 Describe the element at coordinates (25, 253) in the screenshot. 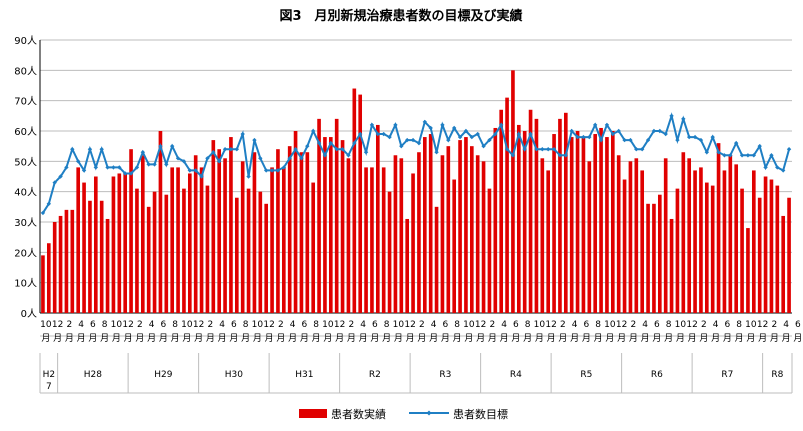

I see `y-tick-label: 20人` at that location.